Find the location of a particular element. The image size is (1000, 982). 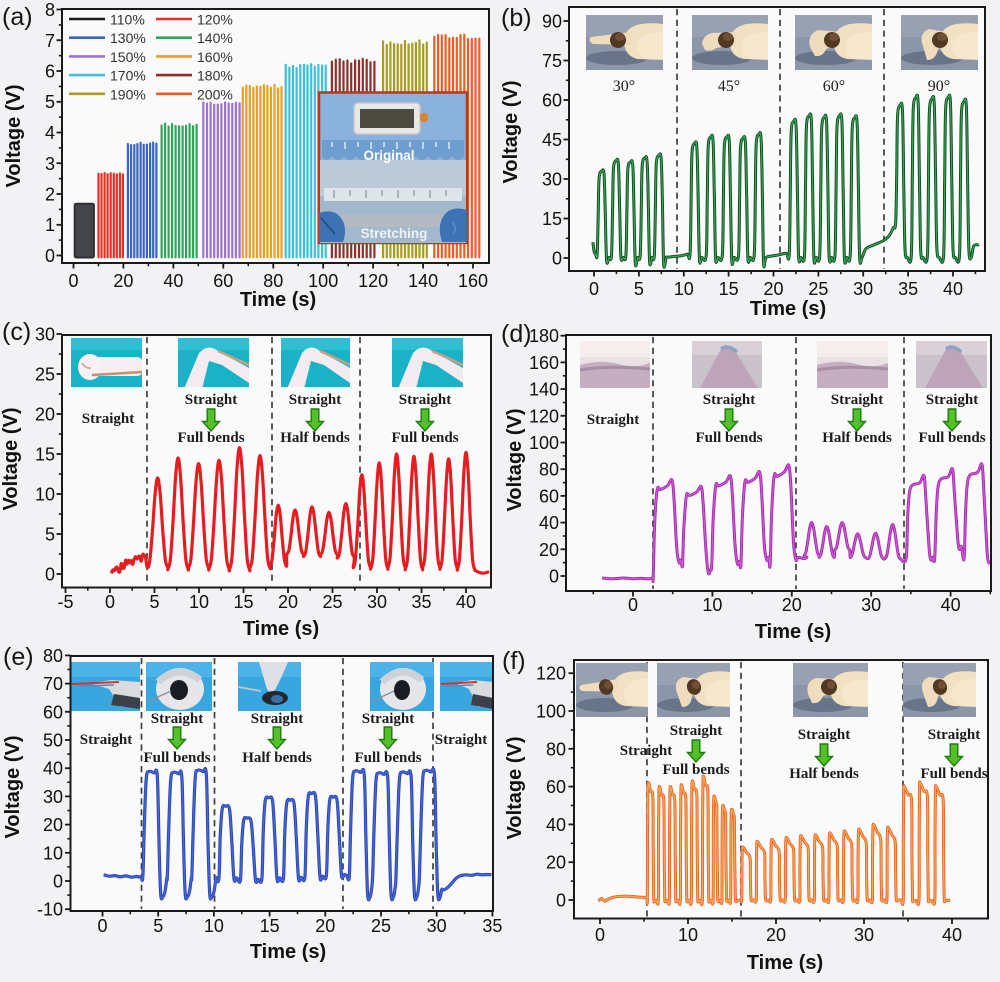

svg-text: (e) is located at coordinates (18, 657).